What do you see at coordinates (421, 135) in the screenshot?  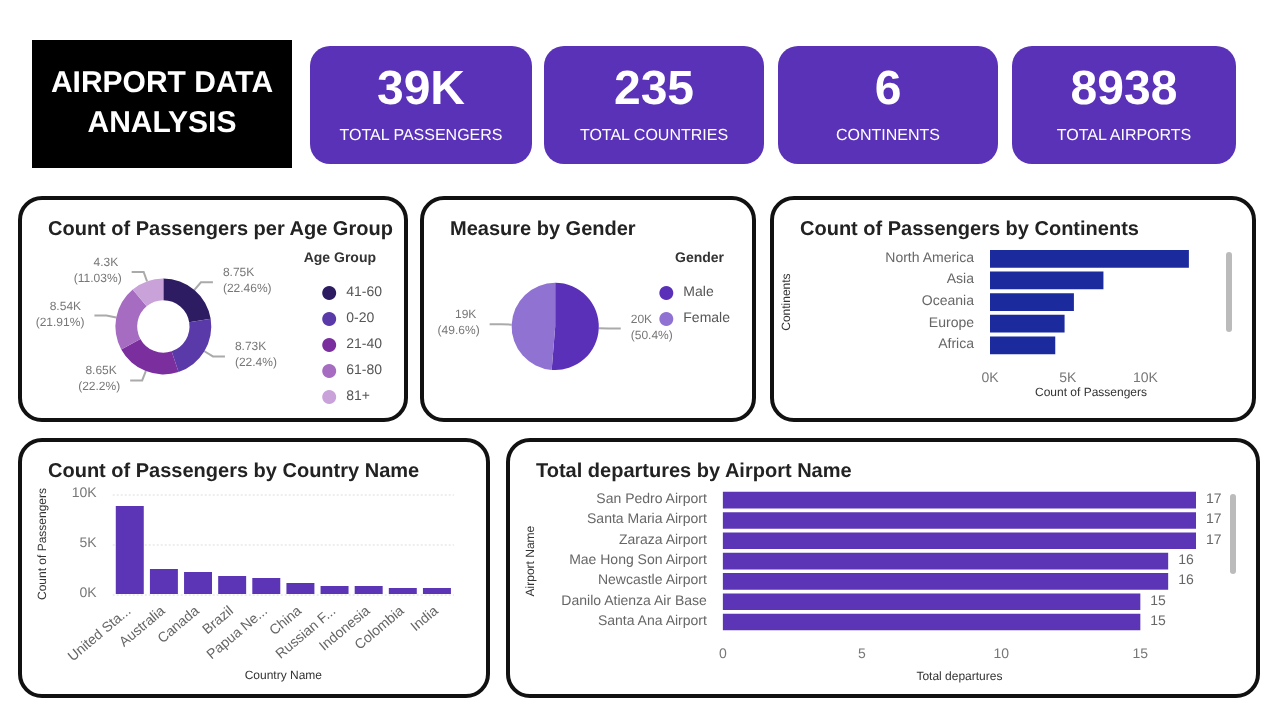 I see `text: TOTAL PASSENGERS` at bounding box center [421, 135].